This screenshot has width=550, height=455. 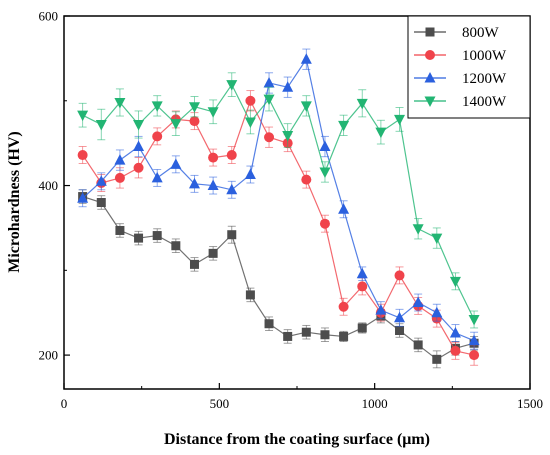 I want to click on x-tick-label: 1500, so click(x=530, y=403).